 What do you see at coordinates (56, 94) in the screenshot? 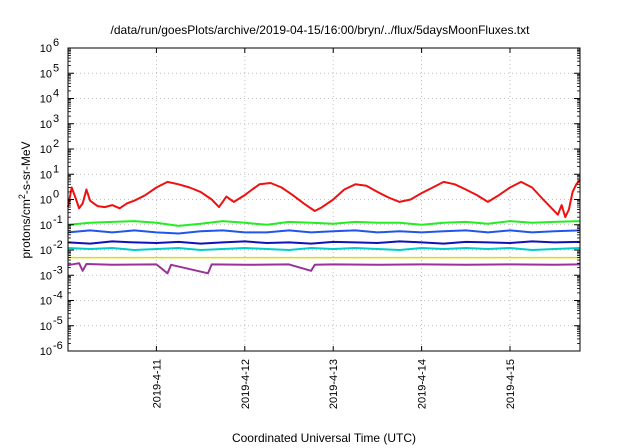
I see `y-tick-exponent: 4` at bounding box center [56, 94].